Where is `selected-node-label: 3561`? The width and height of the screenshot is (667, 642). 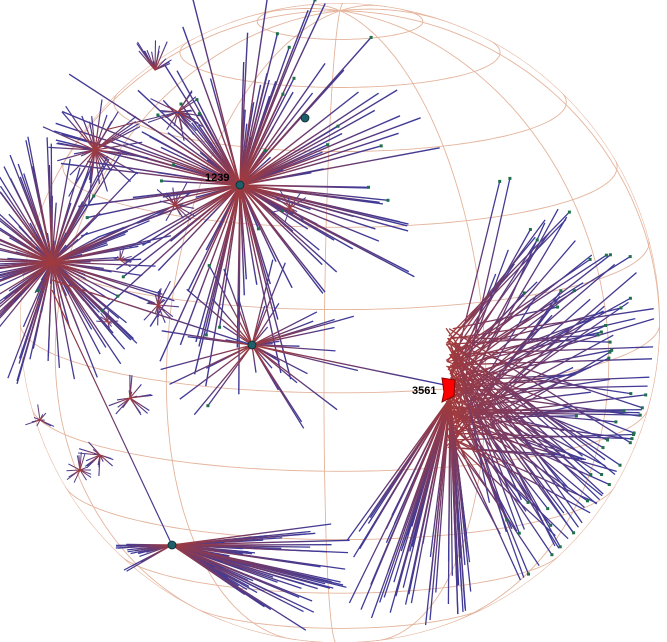
selected-node-label: 3561 is located at coordinates (424, 391).